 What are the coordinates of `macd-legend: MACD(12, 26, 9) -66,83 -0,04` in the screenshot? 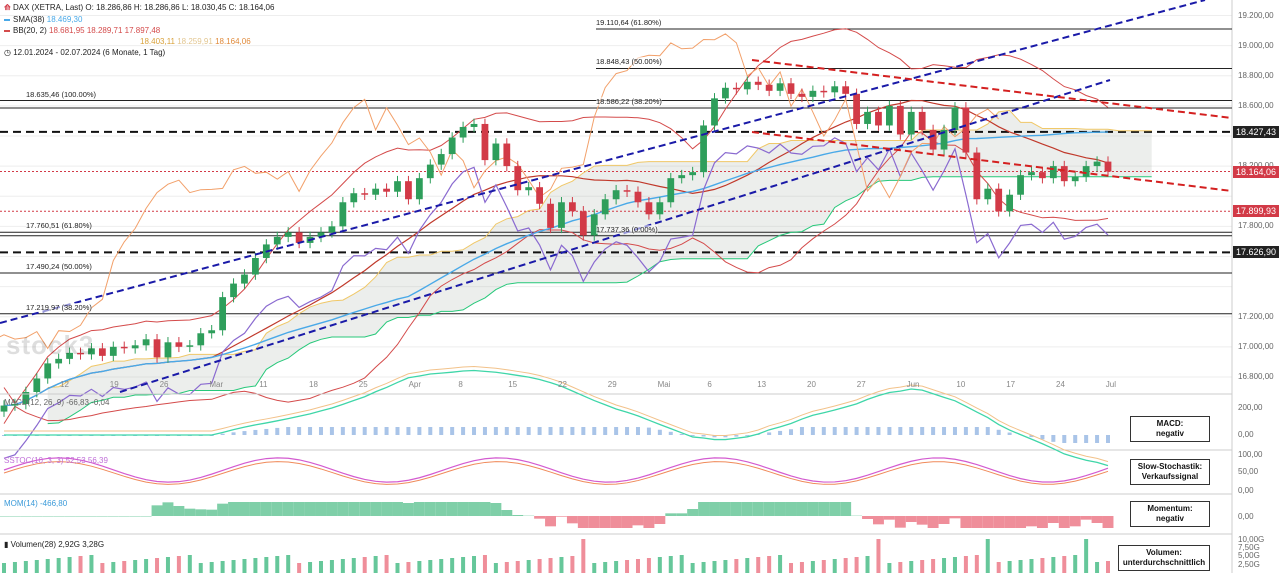 It's located at (56, 403).